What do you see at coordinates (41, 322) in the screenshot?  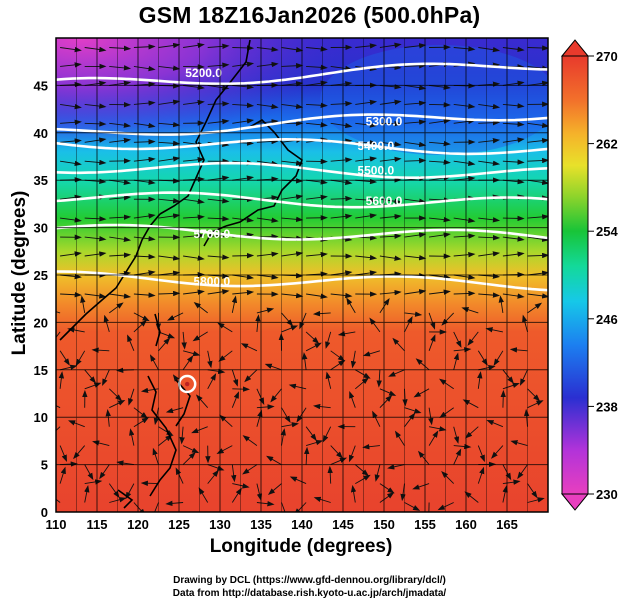 I see `y-tick-label: 20` at bounding box center [41, 322].